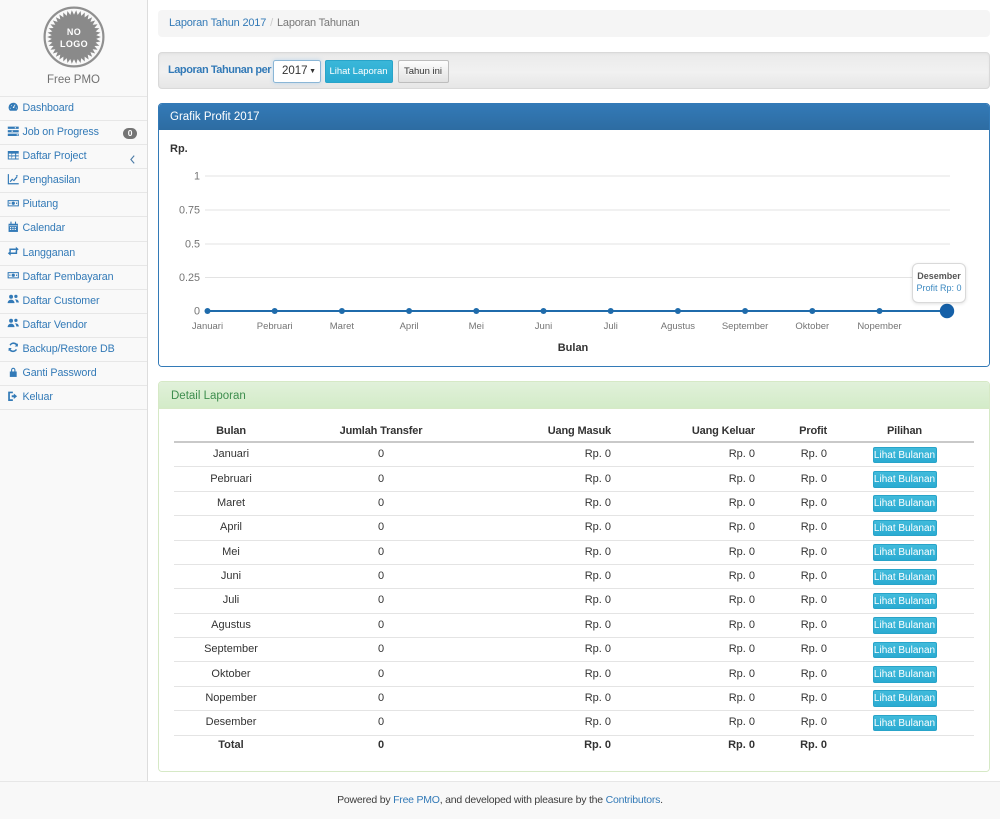 This screenshot has height=819, width=1000. What do you see at coordinates (197, 177) in the screenshot?
I see `svg-text: 1` at bounding box center [197, 177].